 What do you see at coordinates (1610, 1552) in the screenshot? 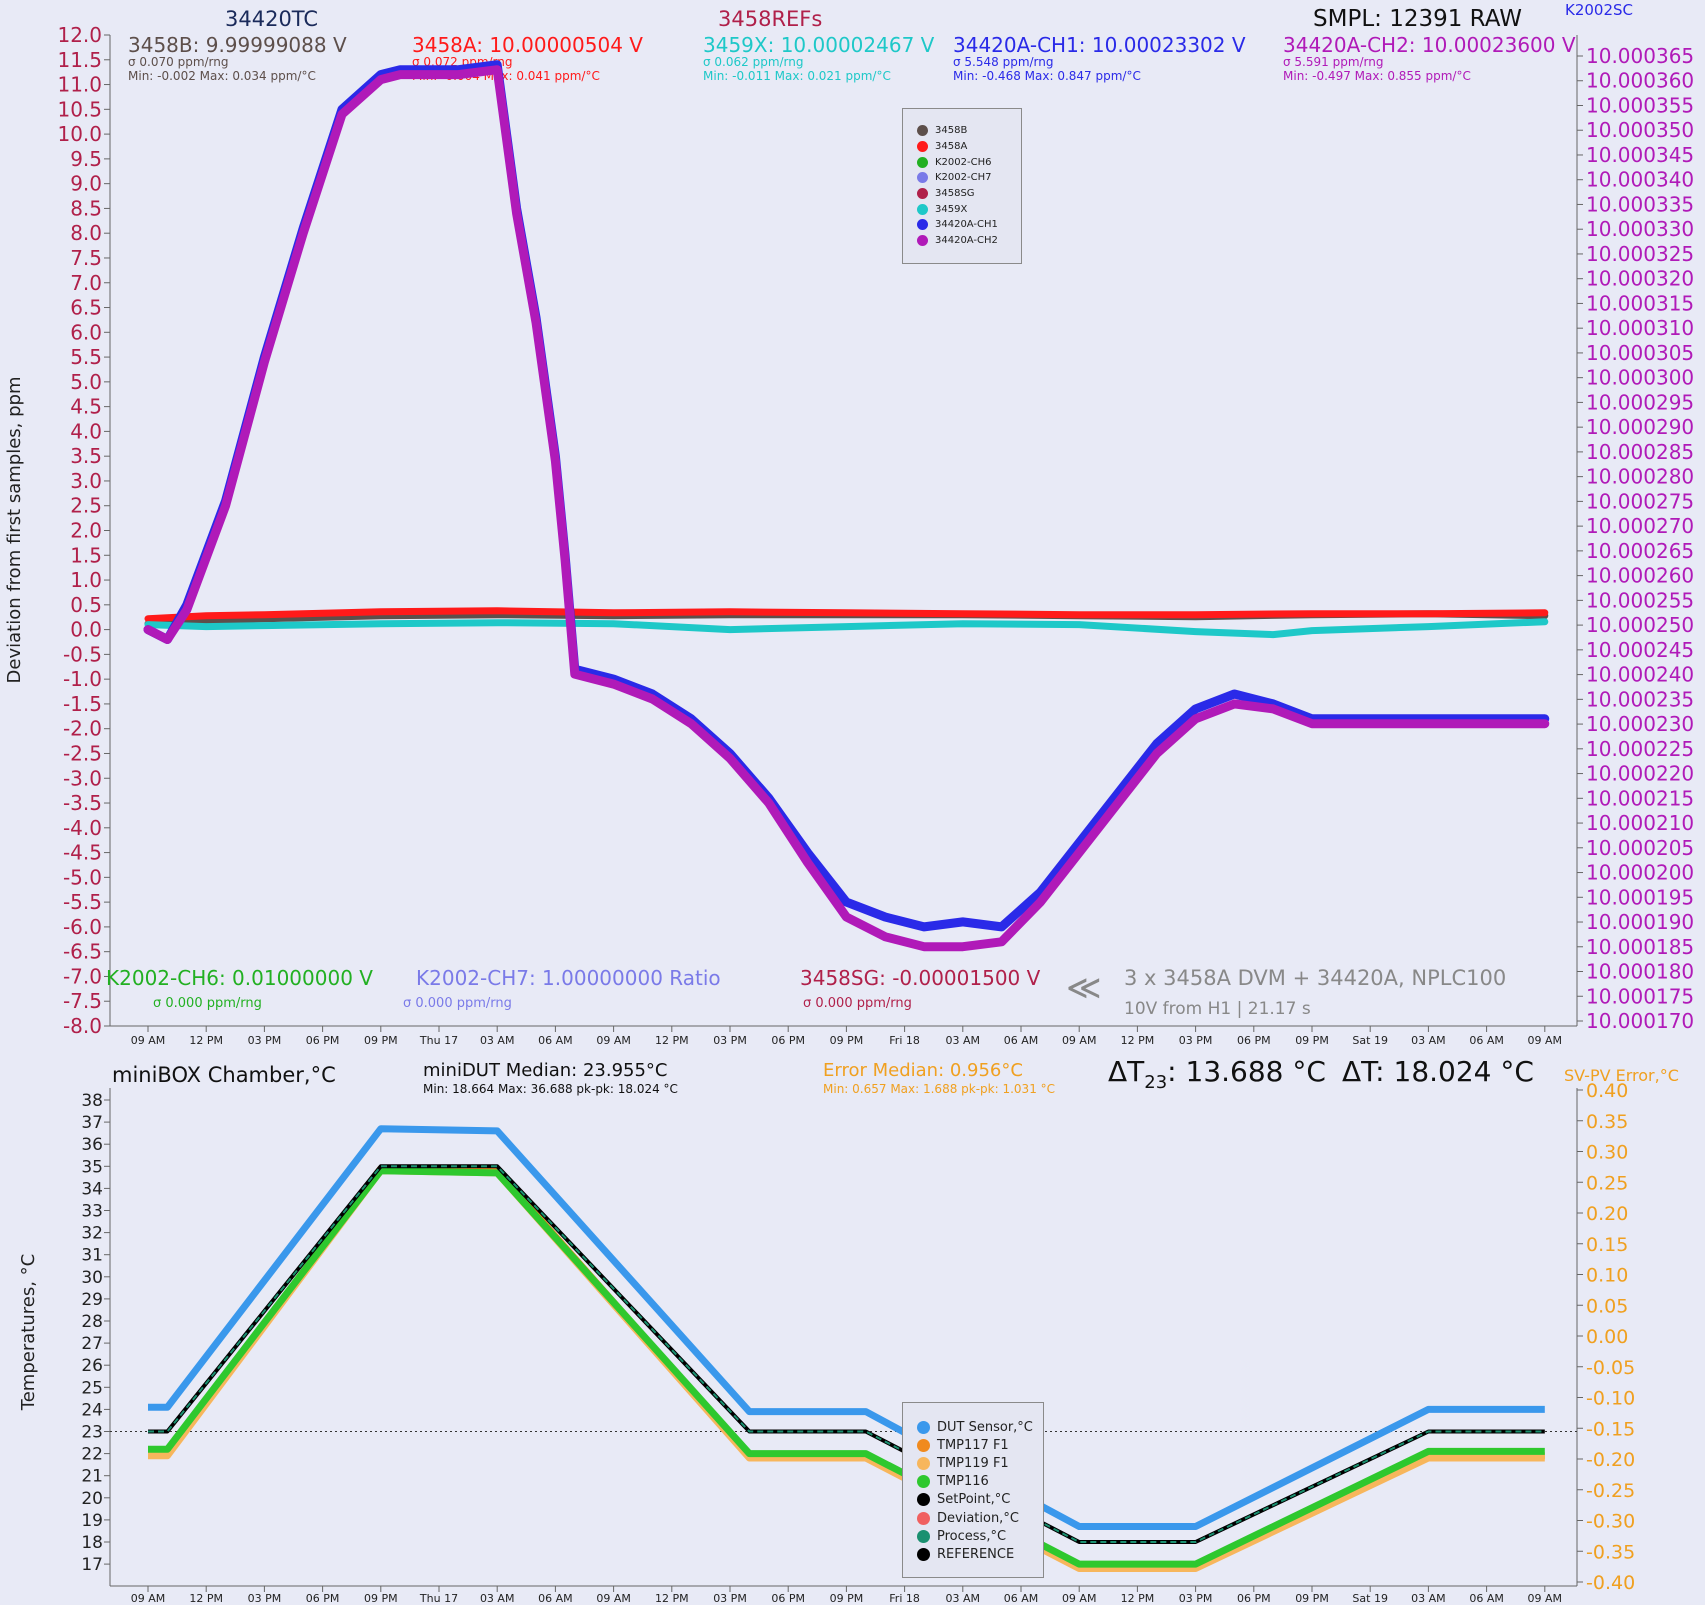
I see `bottom-right-tick-label: -0.35` at bounding box center [1610, 1552].